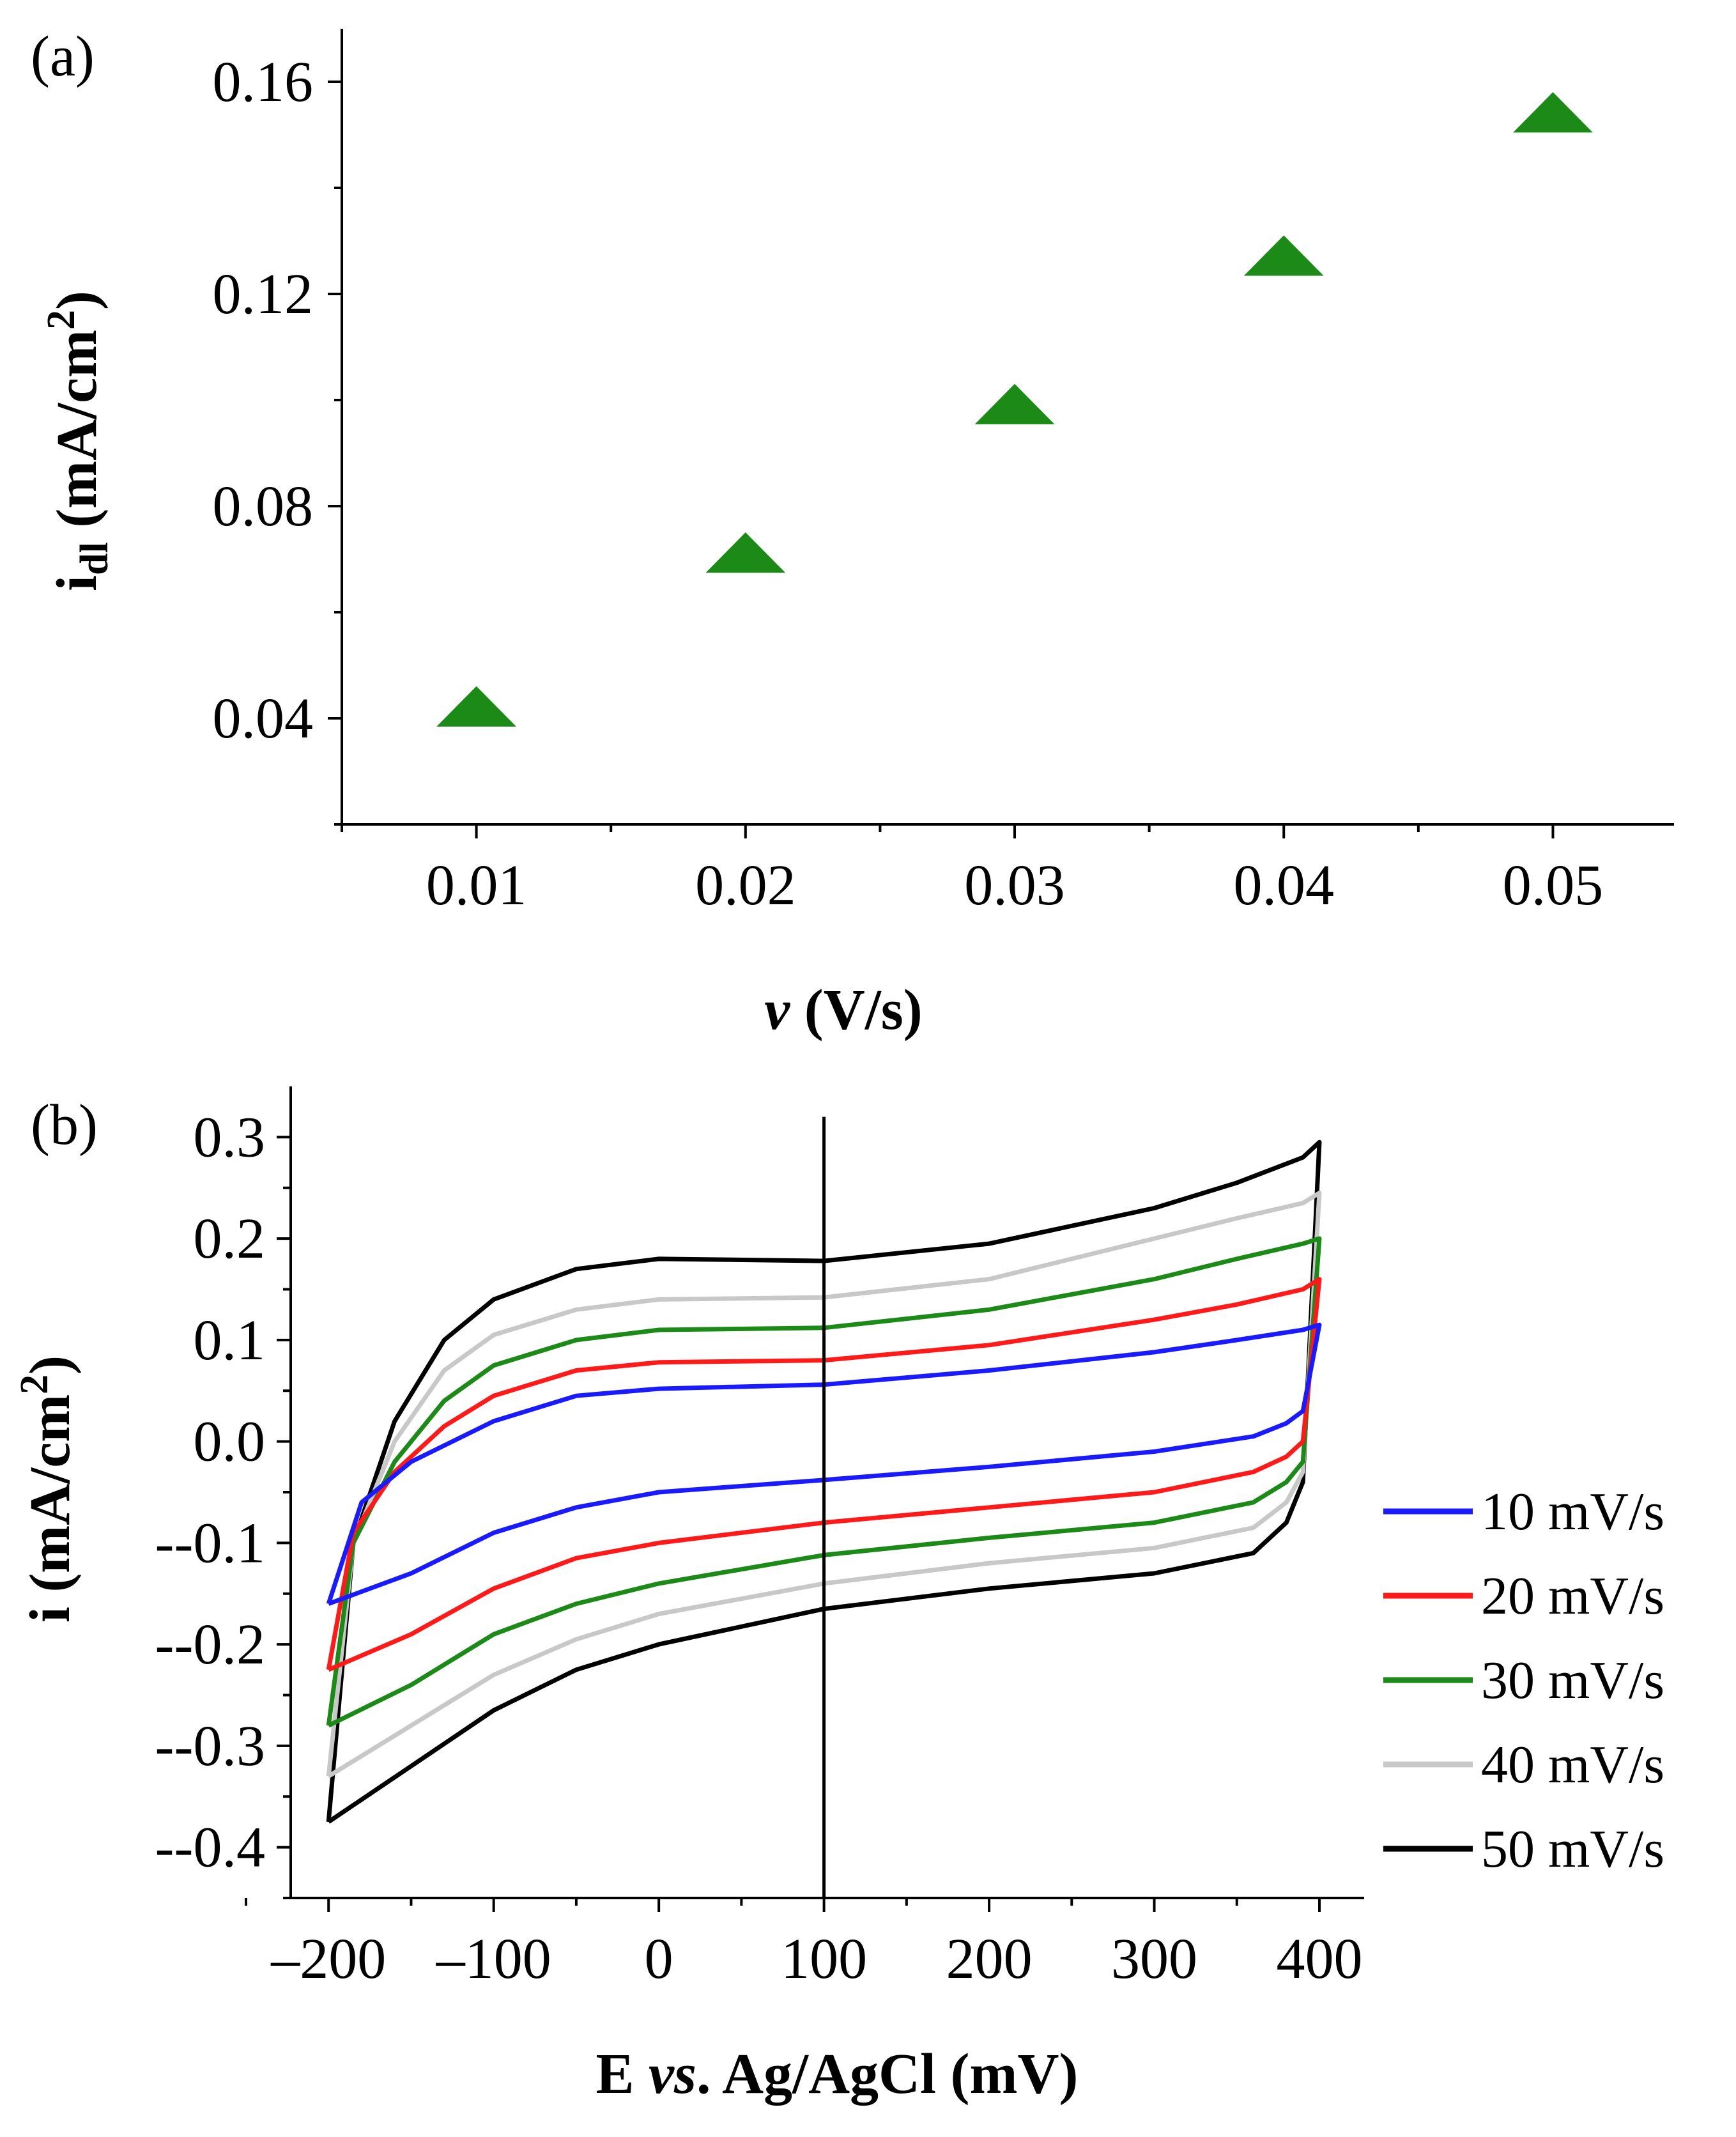  I want to click on panel-b-curve-20mvs, so click(824, 1474).